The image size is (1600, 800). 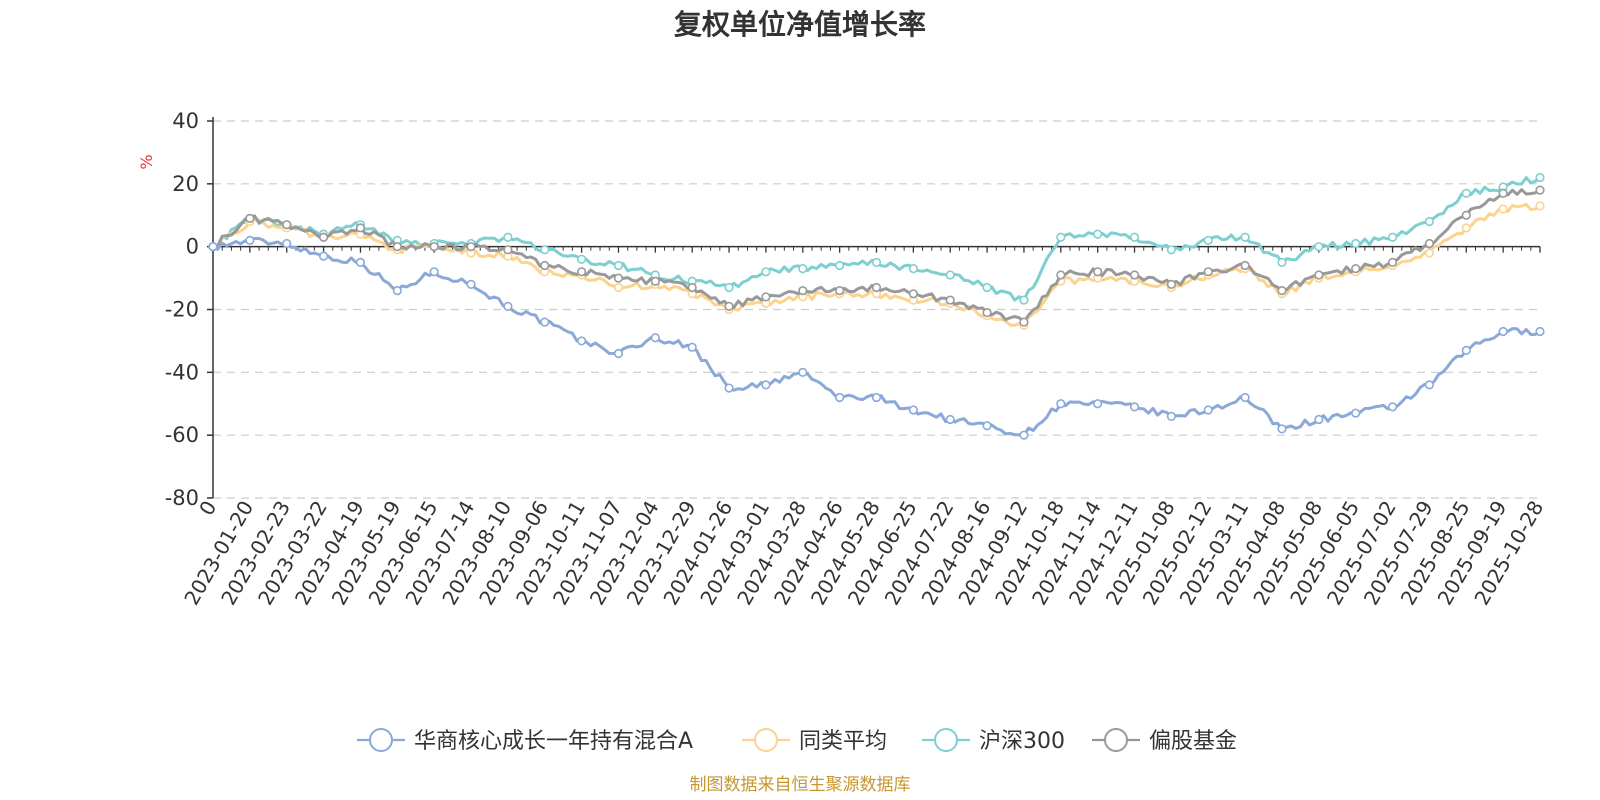 What do you see at coordinates (800, 785) in the screenshot?
I see `source-note: 制图数据来自恒生聚源数据库` at bounding box center [800, 785].